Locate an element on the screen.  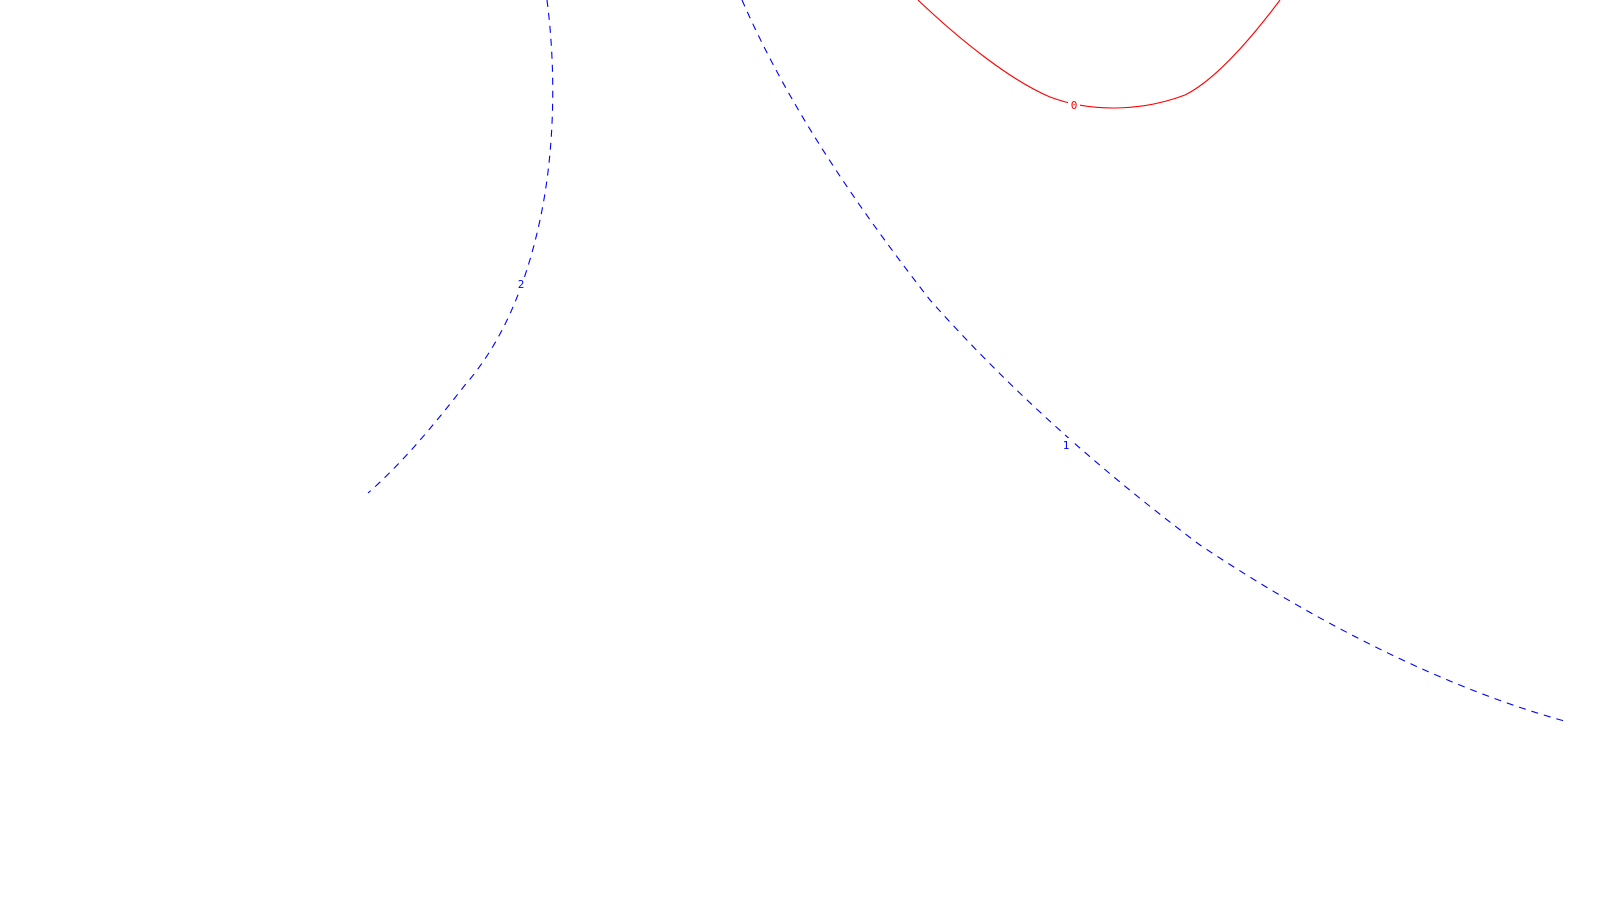
contour-level-0: 0 is located at coordinates (1099, 56).